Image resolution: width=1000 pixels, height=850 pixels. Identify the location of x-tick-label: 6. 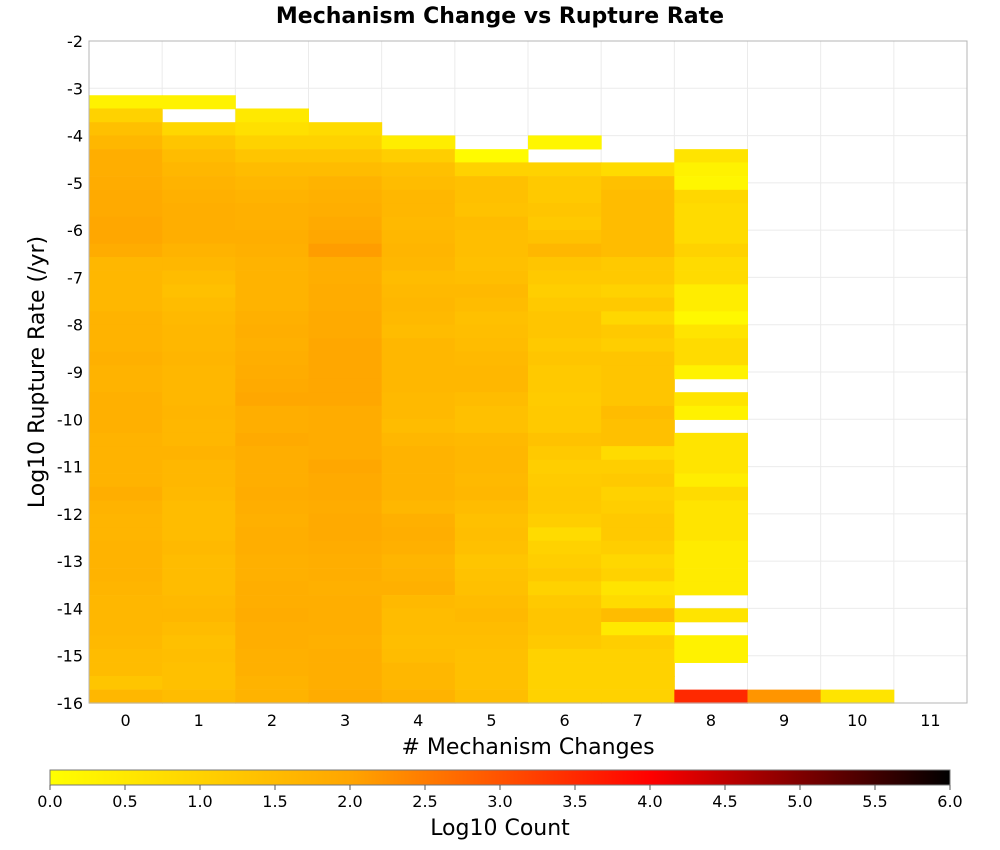
(564, 720).